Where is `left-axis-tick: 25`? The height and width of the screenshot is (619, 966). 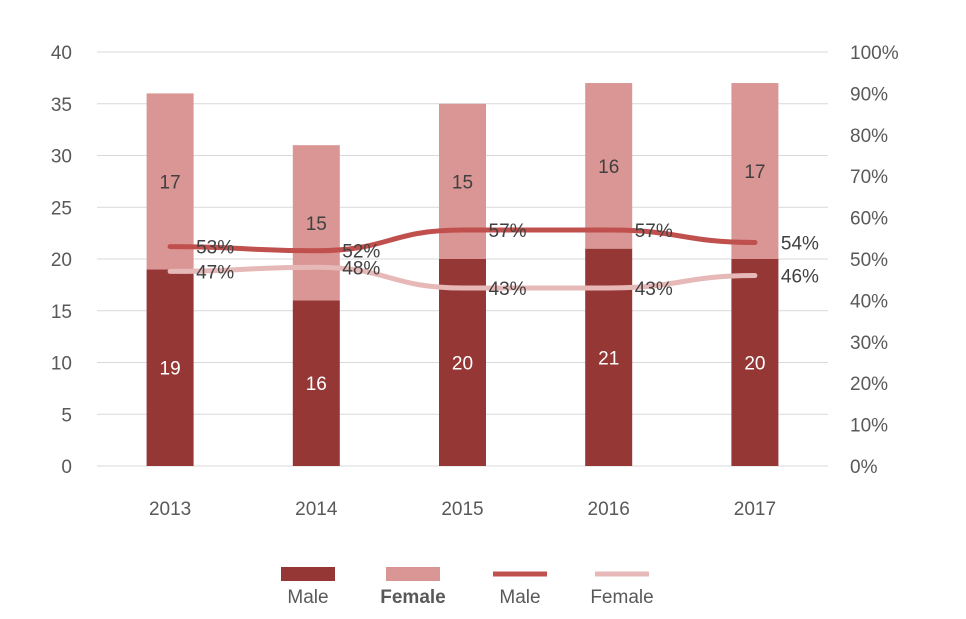 left-axis-tick: 25 is located at coordinates (61, 208).